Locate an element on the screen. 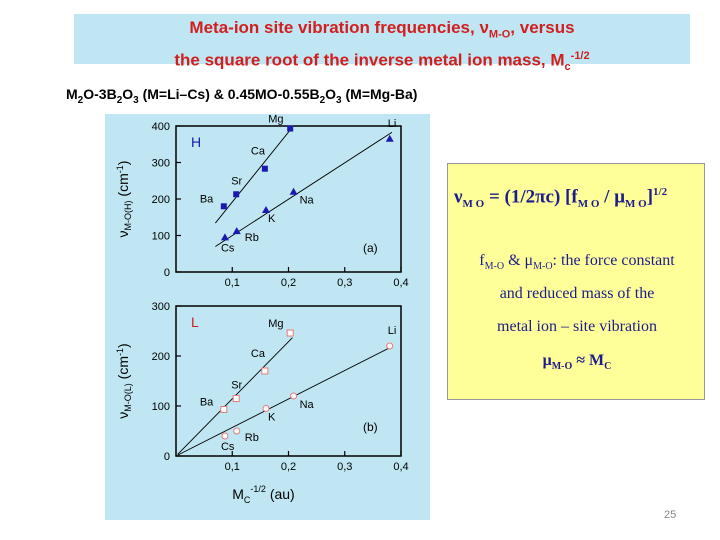 Image resolution: width=720 pixels, height=540 pixels. formula-line-2: and reduced mass of the is located at coordinates (577, 293).